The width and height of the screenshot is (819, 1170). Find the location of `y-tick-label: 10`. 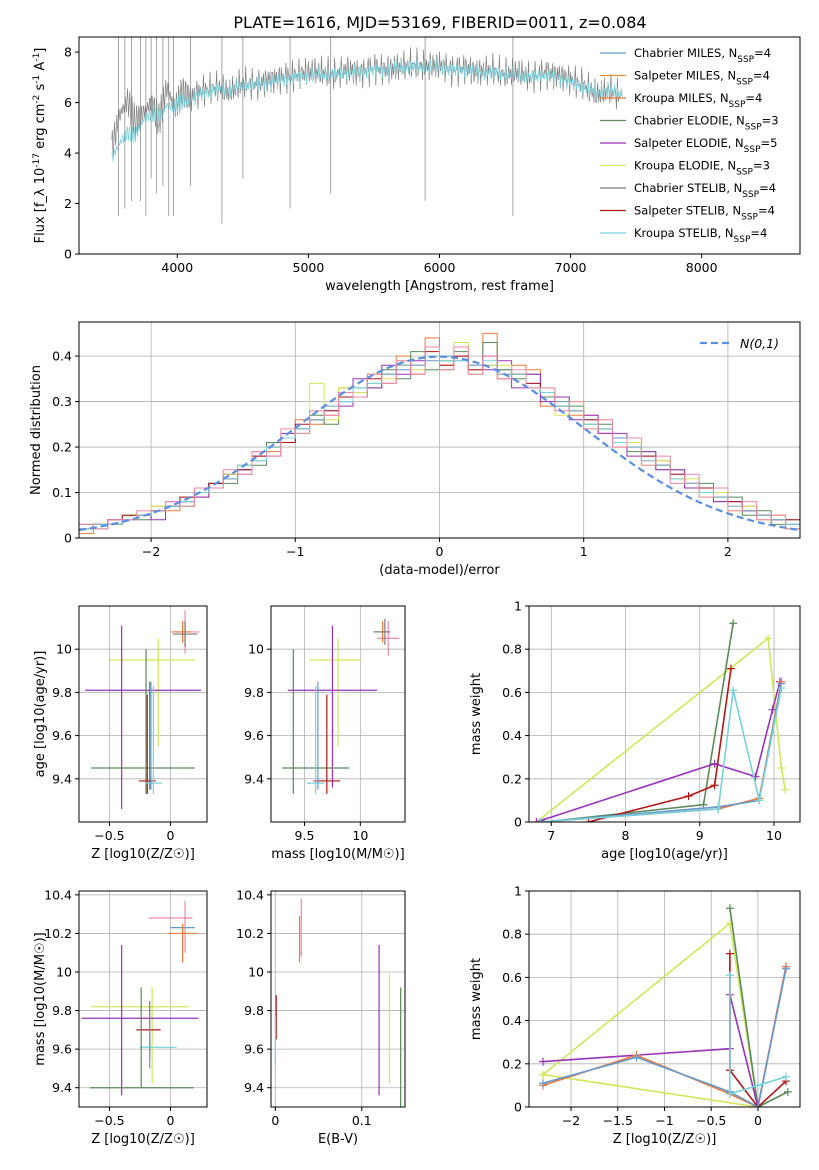

y-tick-label: 10 is located at coordinates (256, 972).